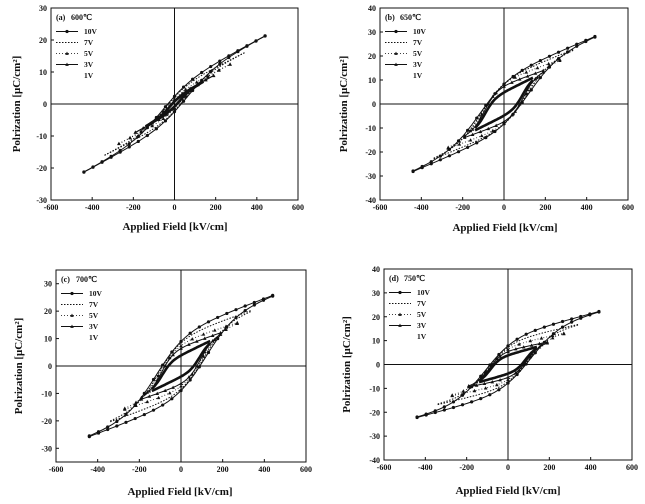  Describe the element at coordinates (408, 303) in the screenshot. I see `legend-item: 7V` at that location.